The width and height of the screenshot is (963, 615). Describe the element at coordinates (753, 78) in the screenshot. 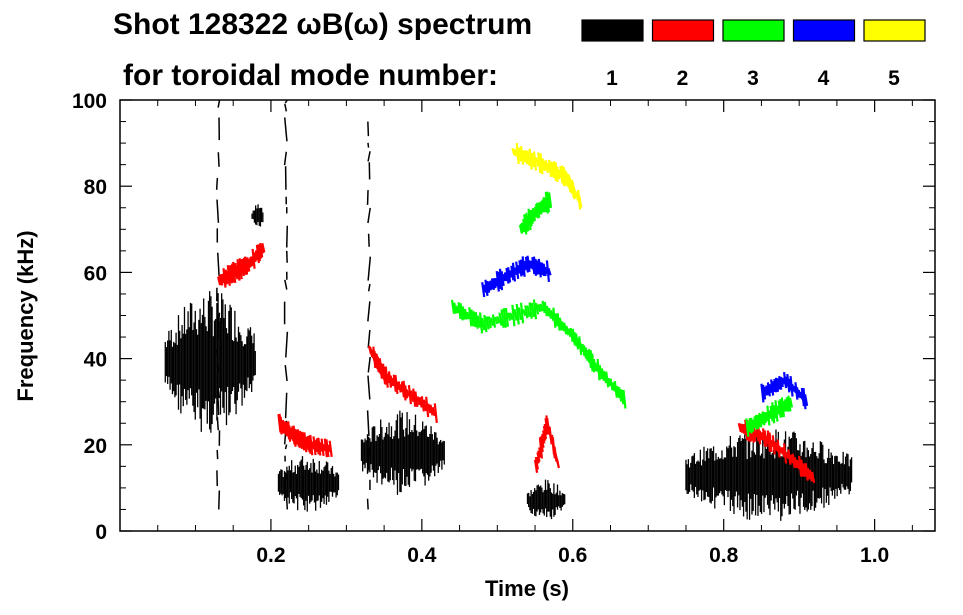

I see `legend-label-3: 3` at that location.